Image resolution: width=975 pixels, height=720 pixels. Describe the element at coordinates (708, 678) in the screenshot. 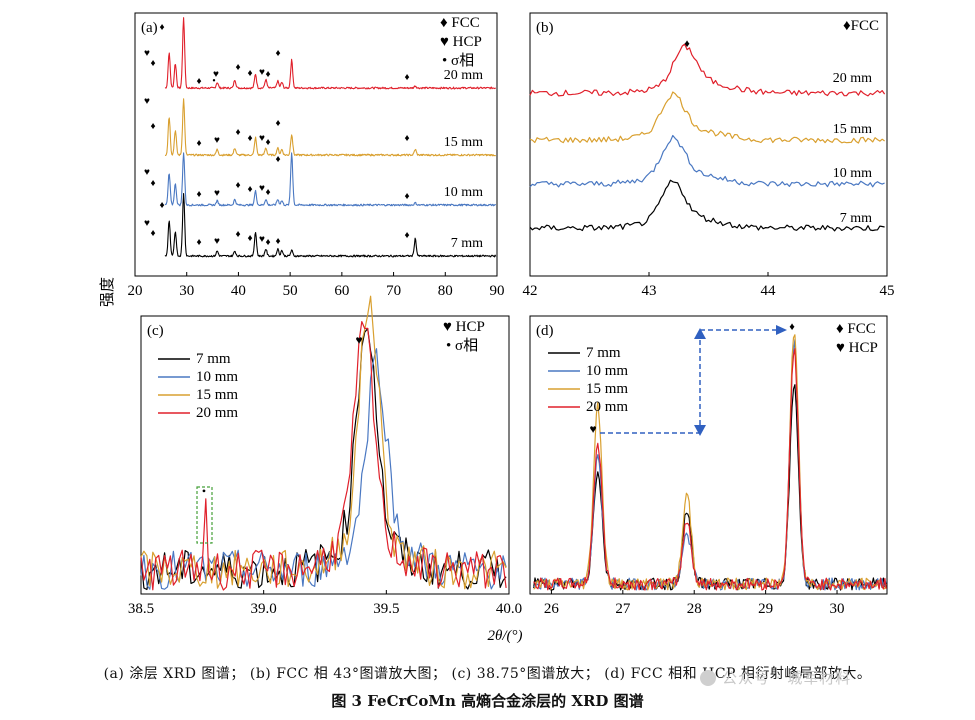

I see `wechat-icon` at that location.